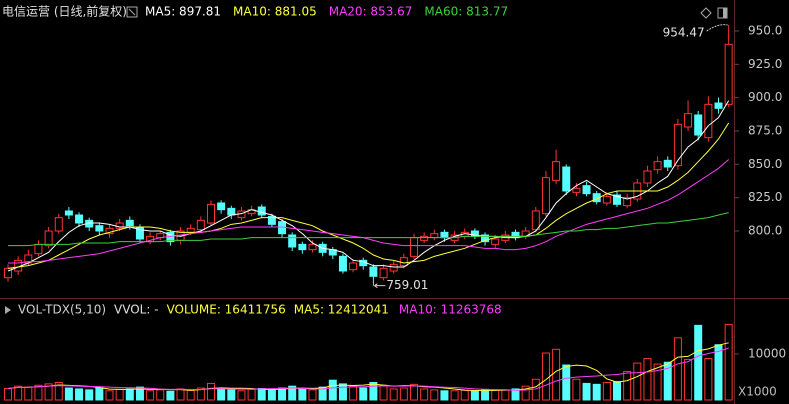 This screenshot has height=404, width=789. What do you see at coordinates (765, 131) in the screenshot?
I see `y-tick-label: 875.0` at bounding box center [765, 131].